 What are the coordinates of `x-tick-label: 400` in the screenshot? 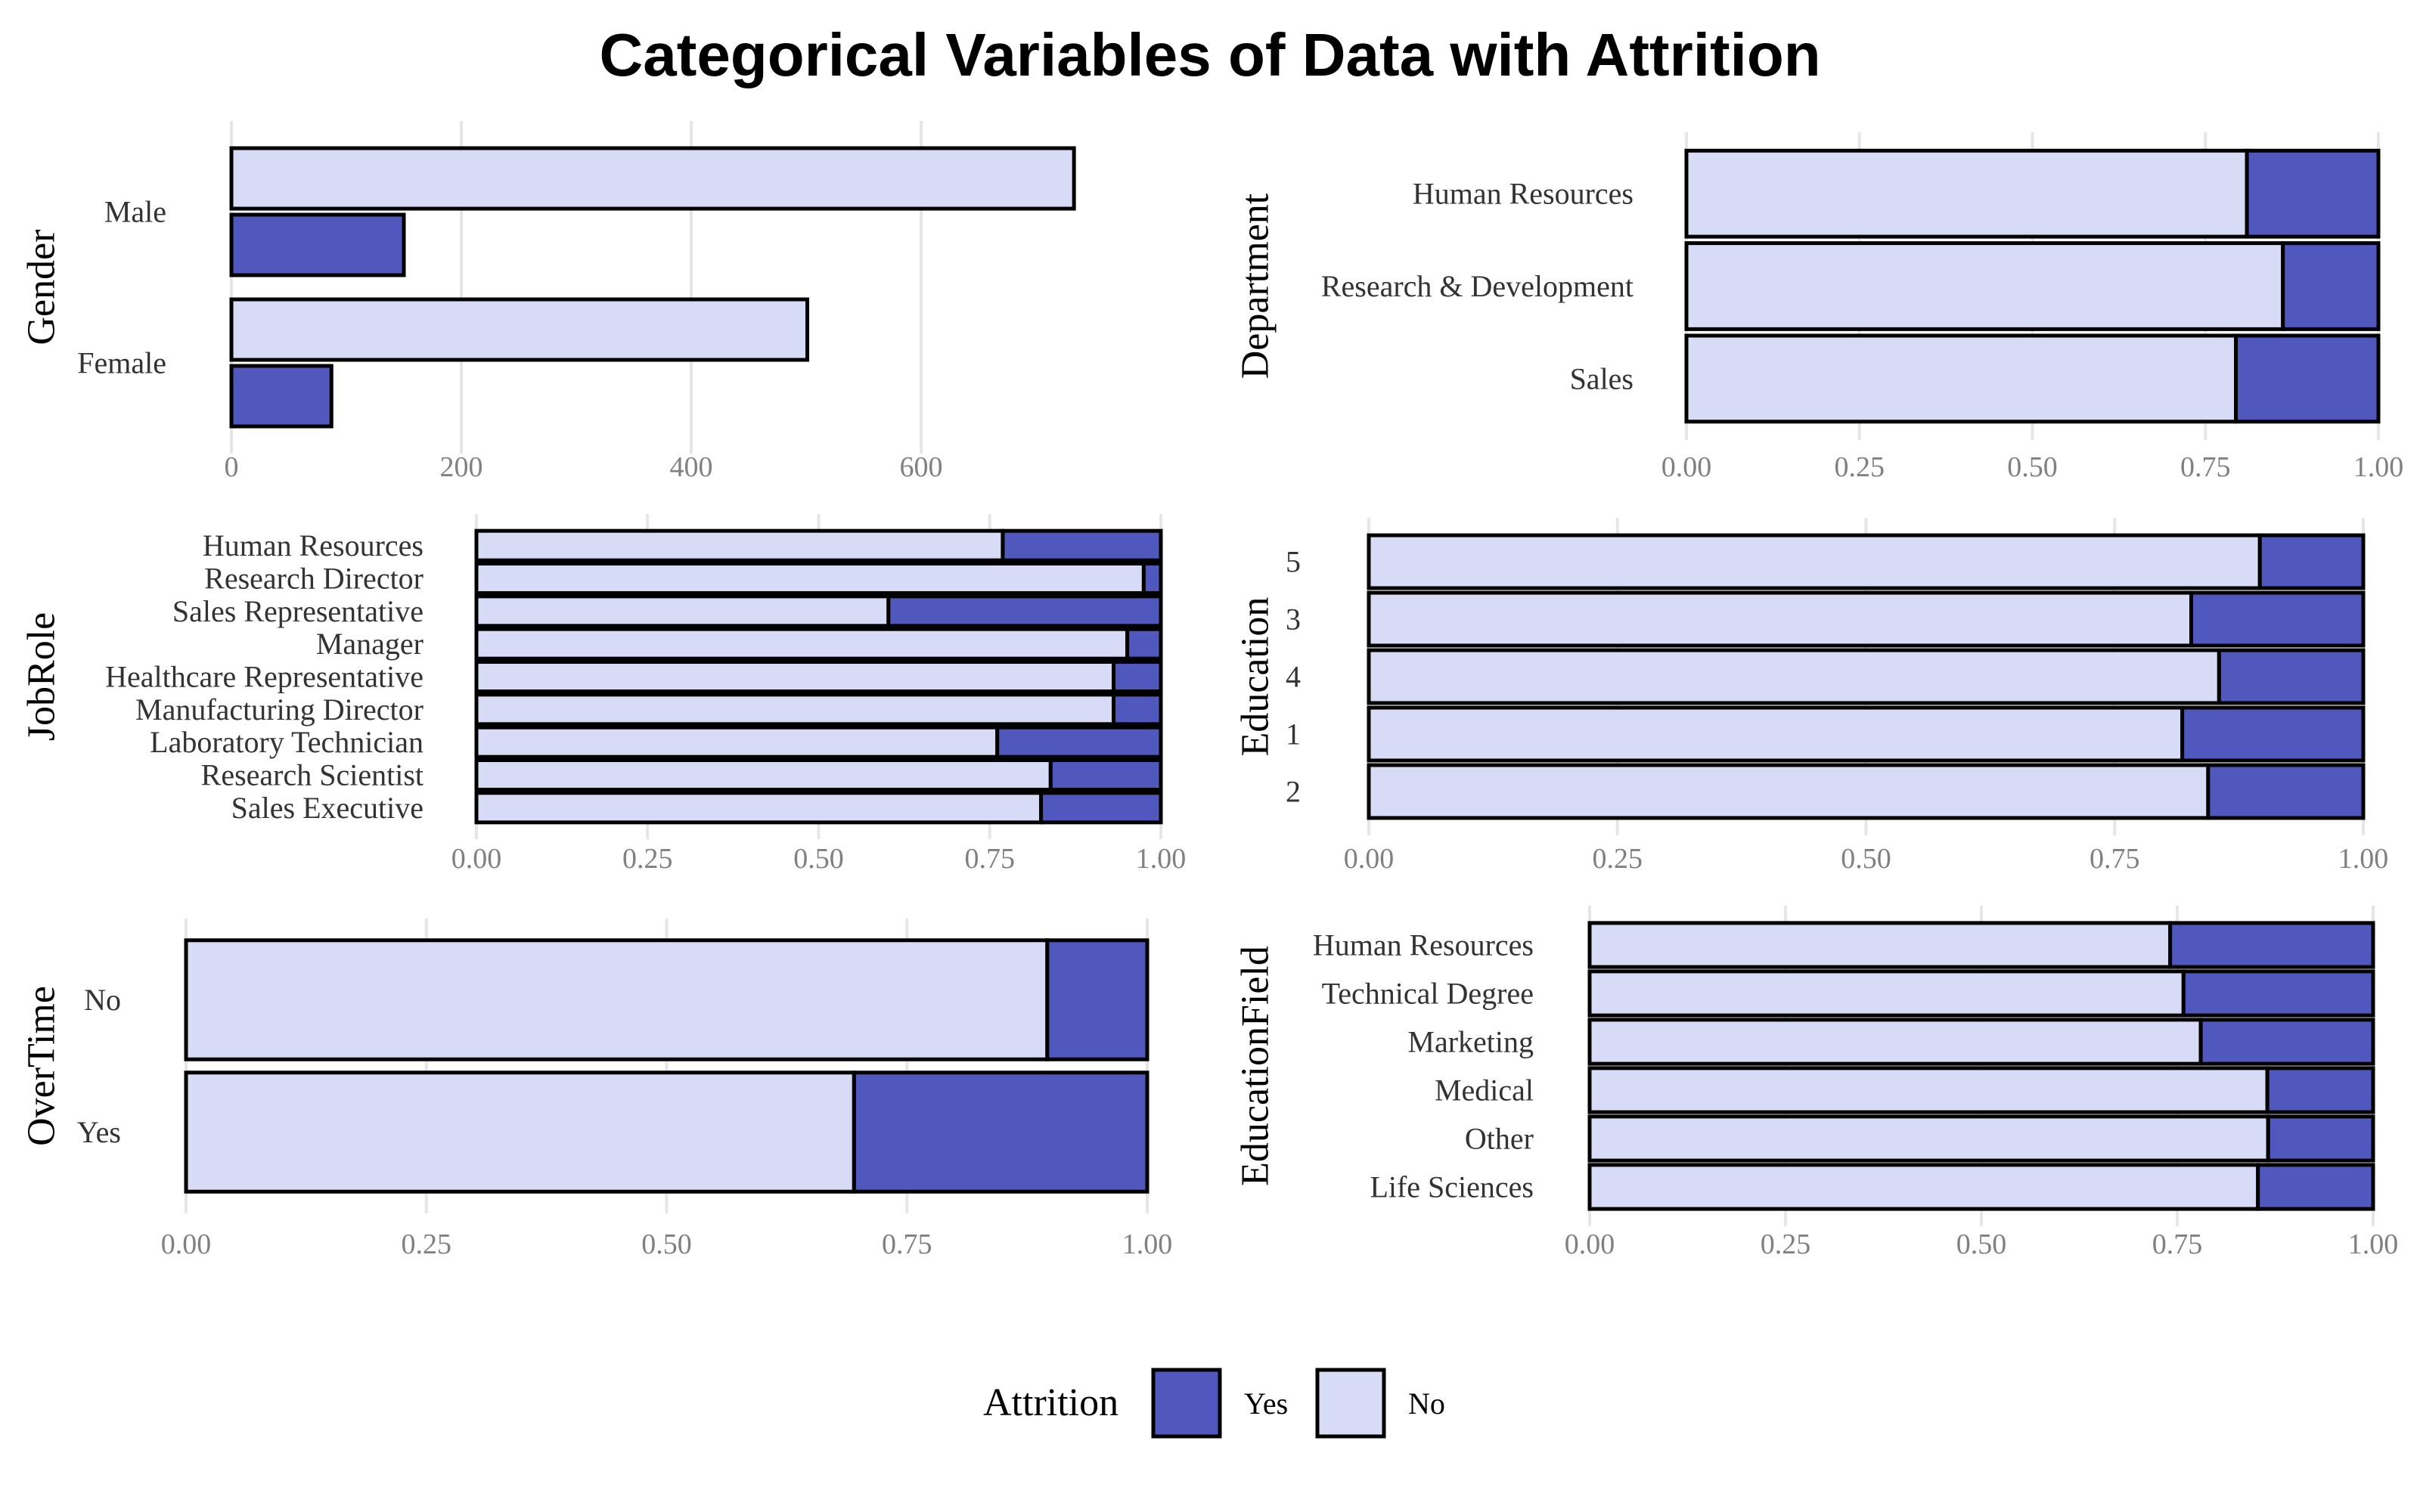 It's located at (691, 467).